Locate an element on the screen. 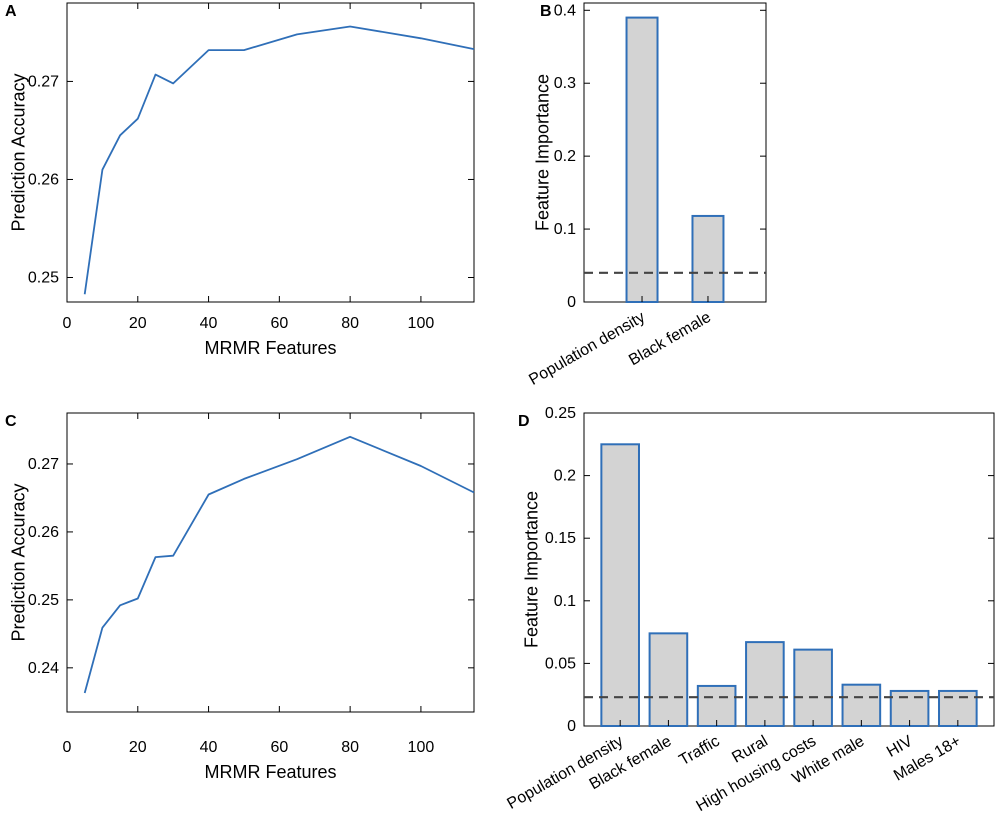 The image size is (1000, 827). y-tick-label: 0.15 is located at coordinates (560, 538).